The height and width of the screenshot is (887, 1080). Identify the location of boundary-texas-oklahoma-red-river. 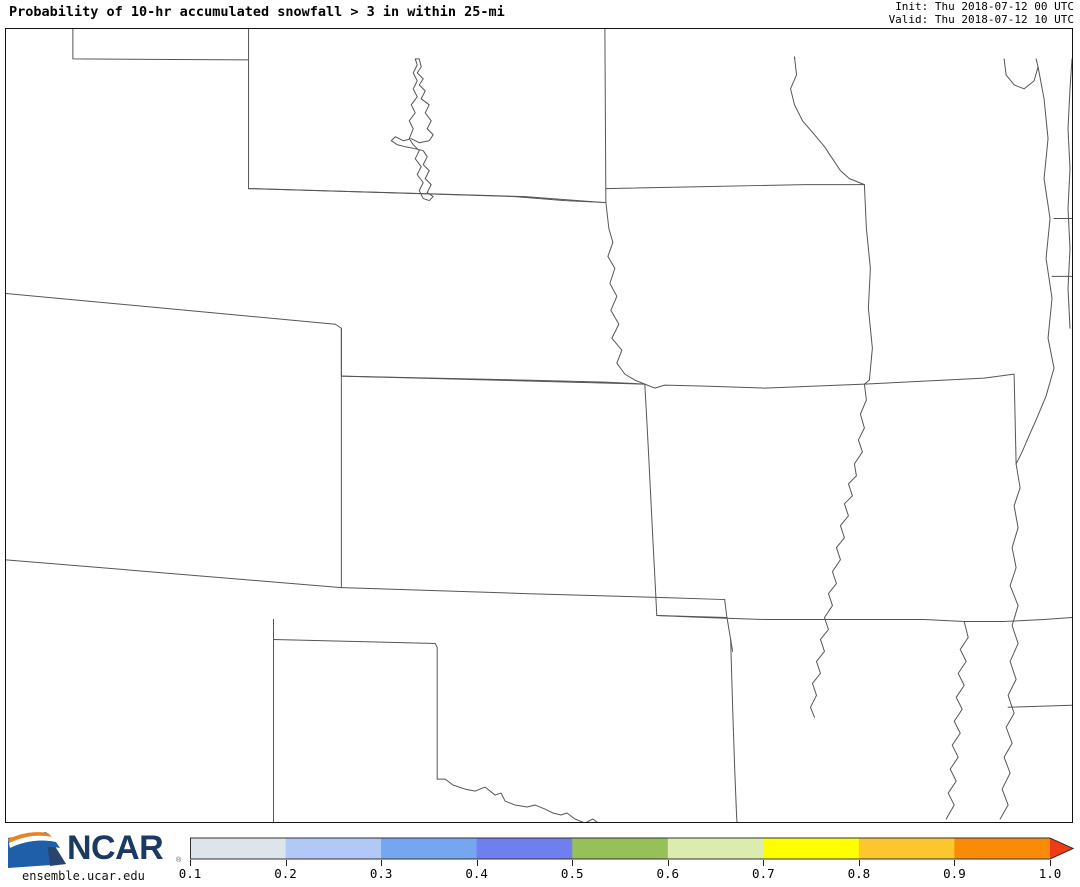
(517, 800).